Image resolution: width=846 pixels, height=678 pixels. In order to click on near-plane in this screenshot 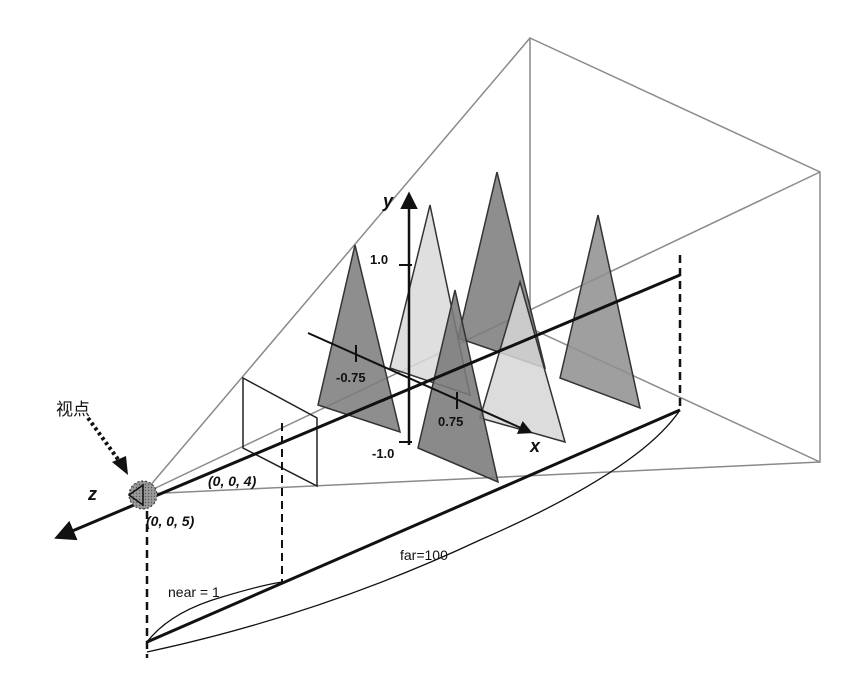, I will do `click(280, 432)`.